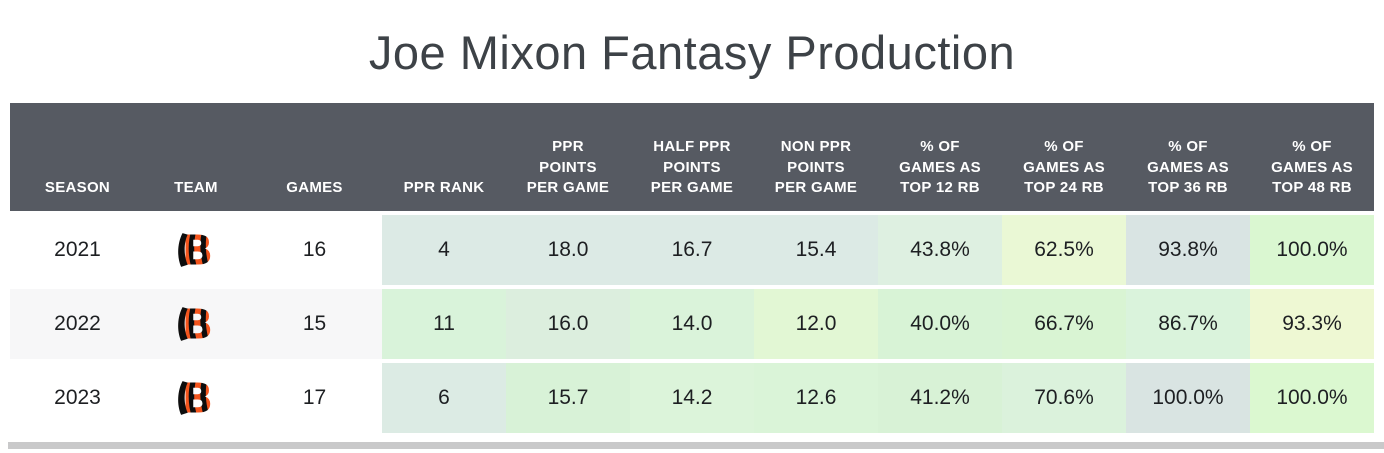 The image size is (1384, 453). What do you see at coordinates (1188, 157) in the screenshot?
I see `column-header: % OF GAMES AS TOP 36 RB` at bounding box center [1188, 157].